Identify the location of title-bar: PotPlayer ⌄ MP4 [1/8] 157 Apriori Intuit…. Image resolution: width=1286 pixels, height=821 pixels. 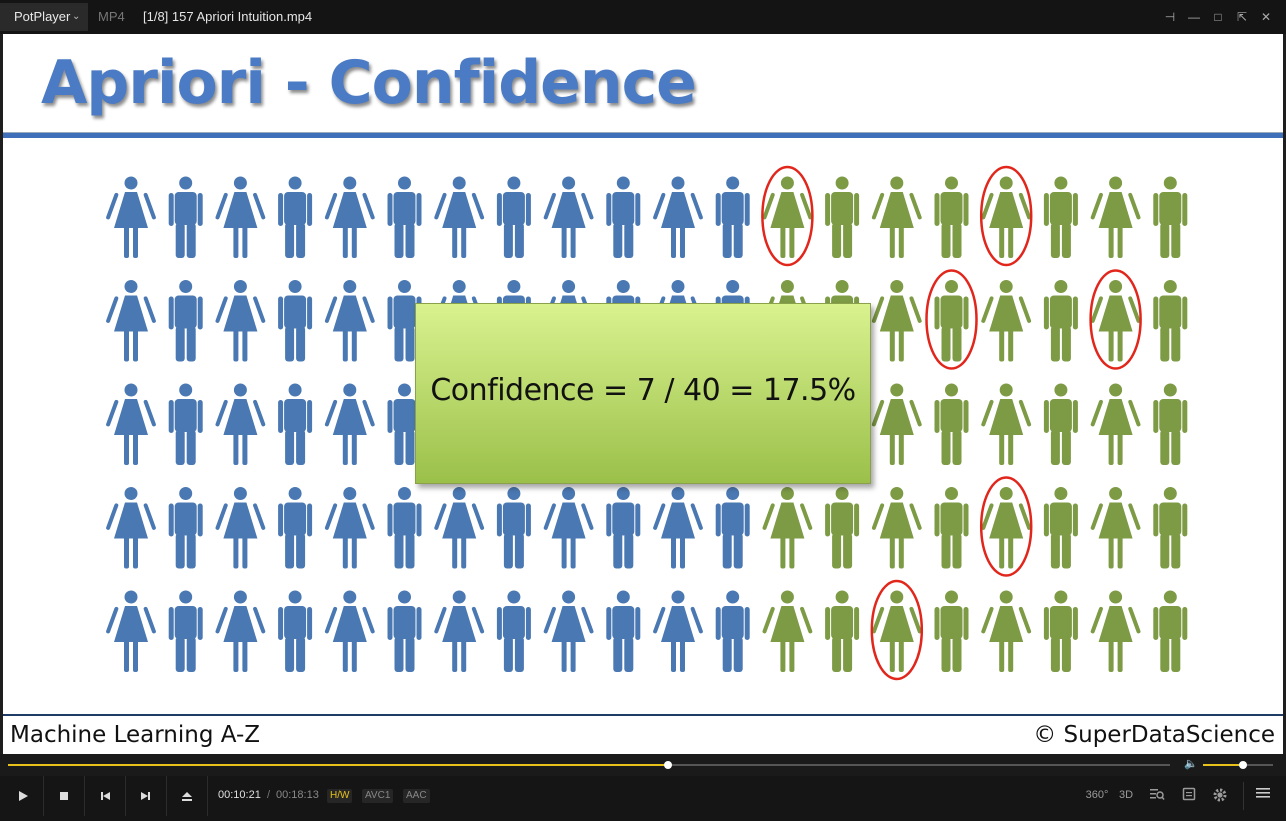
(643, 17).